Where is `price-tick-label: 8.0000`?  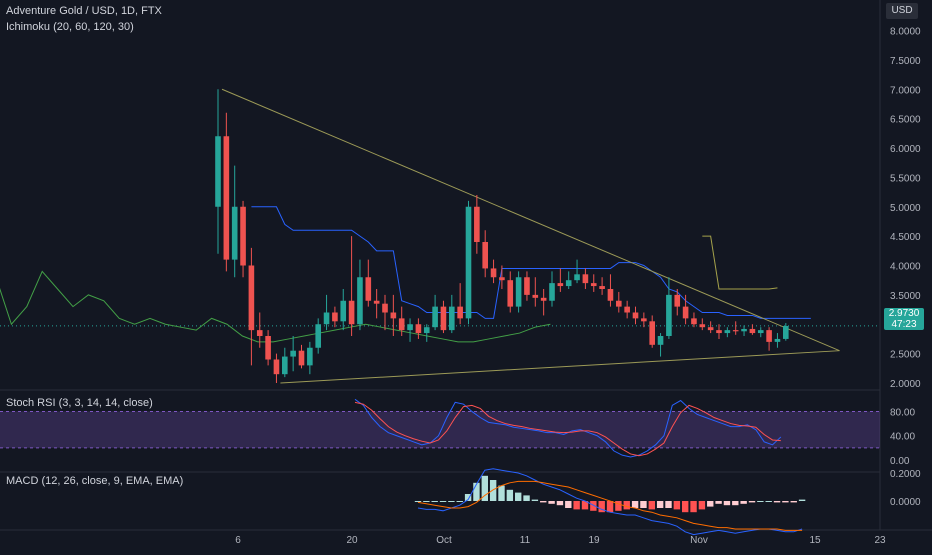 price-tick-label: 8.0000 is located at coordinates (905, 32).